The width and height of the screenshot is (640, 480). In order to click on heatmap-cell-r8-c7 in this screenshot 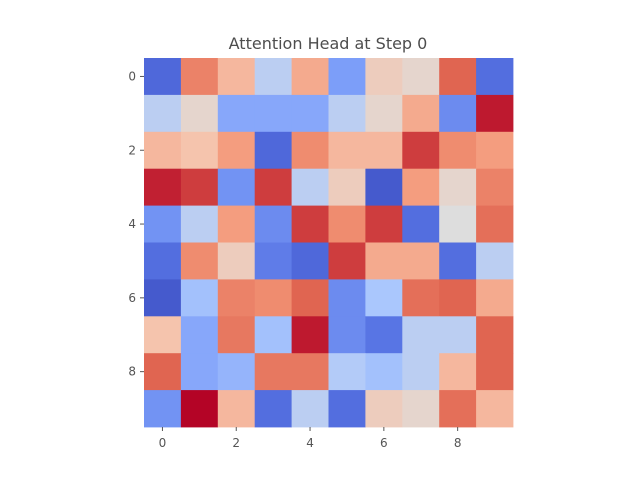, I will do `click(421, 372)`.